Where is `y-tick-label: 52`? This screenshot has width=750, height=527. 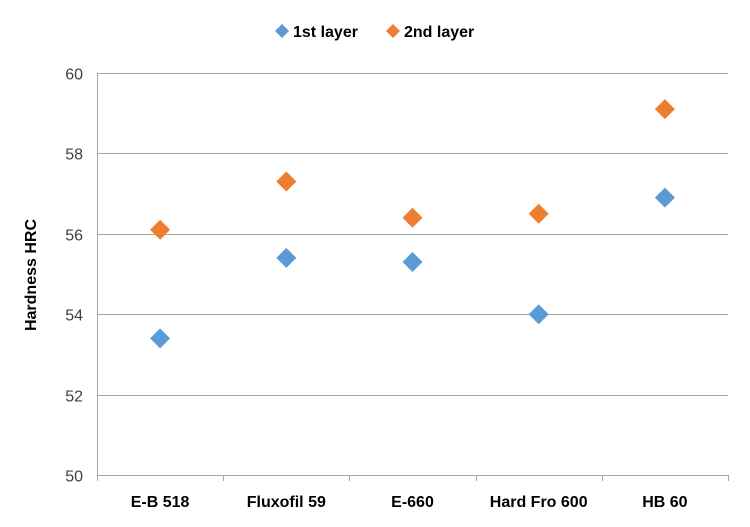 y-tick-label: 52 is located at coordinates (74, 397).